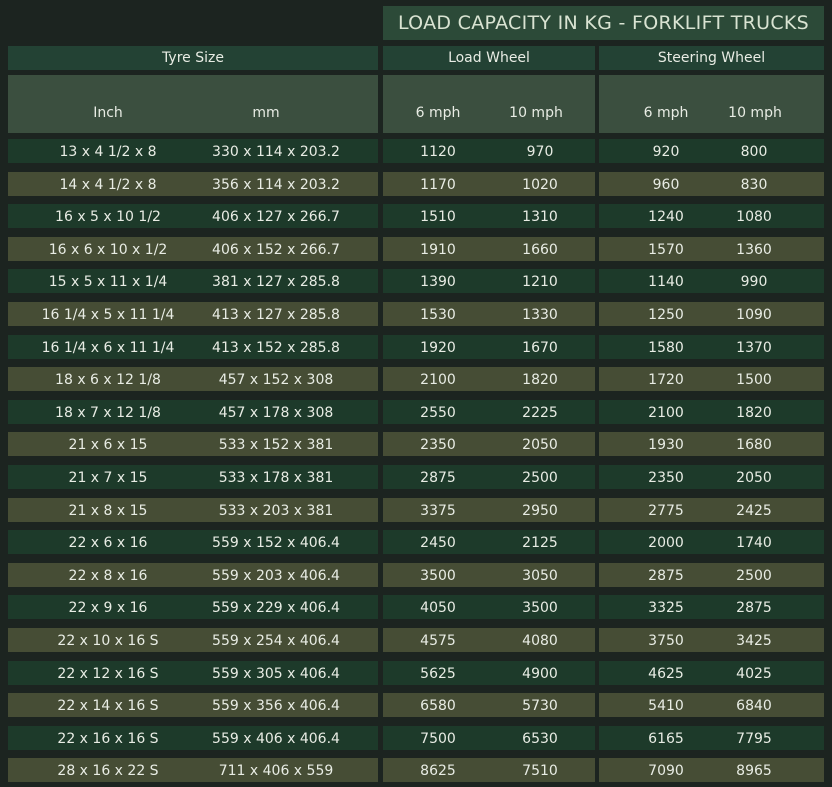 Image resolution: width=832 pixels, height=787 pixels. Describe the element at coordinates (108, 445) in the screenshot. I see `cell-inch: 21 x 6 x 15` at that location.